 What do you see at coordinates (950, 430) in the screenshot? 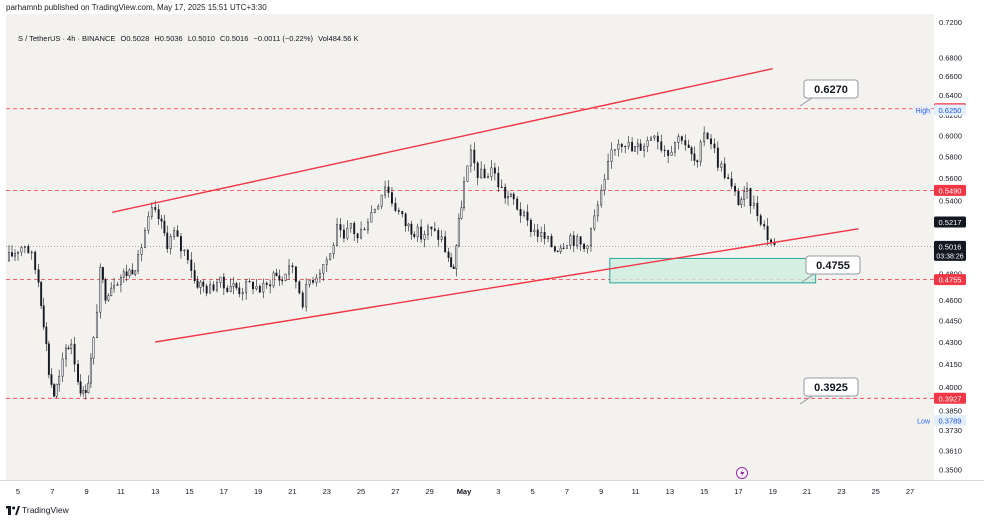
I see `price-tick-17: 0.3730` at bounding box center [950, 430].